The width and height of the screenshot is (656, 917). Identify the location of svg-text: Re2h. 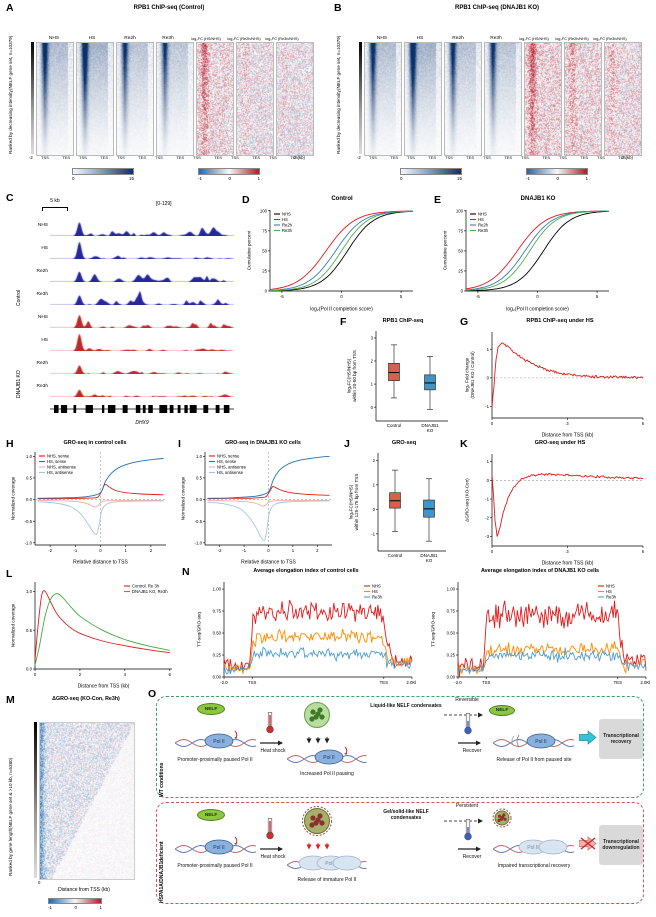
(287, 225).